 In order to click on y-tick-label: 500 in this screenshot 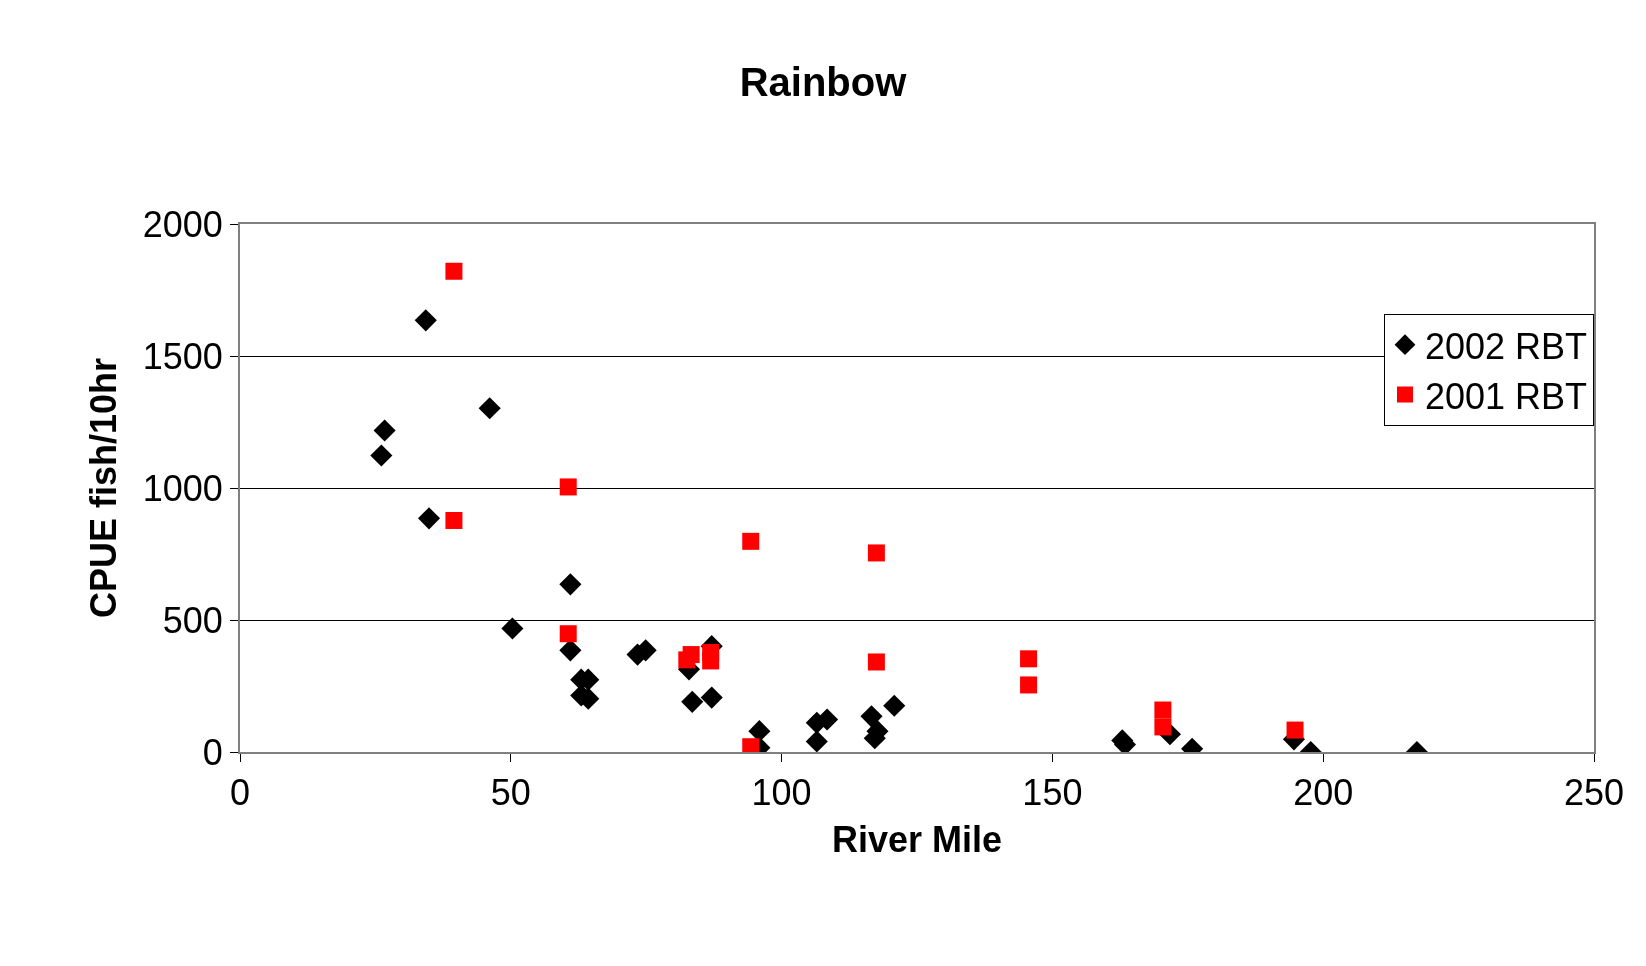, I will do `click(192, 620)`.